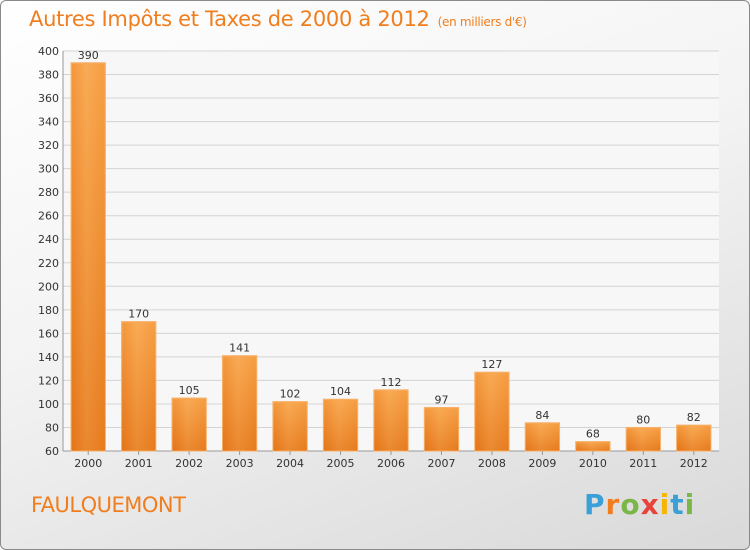  Describe the element at coordinates (595, 504) in the screenshot. I see `logo-letter: P` at that location.